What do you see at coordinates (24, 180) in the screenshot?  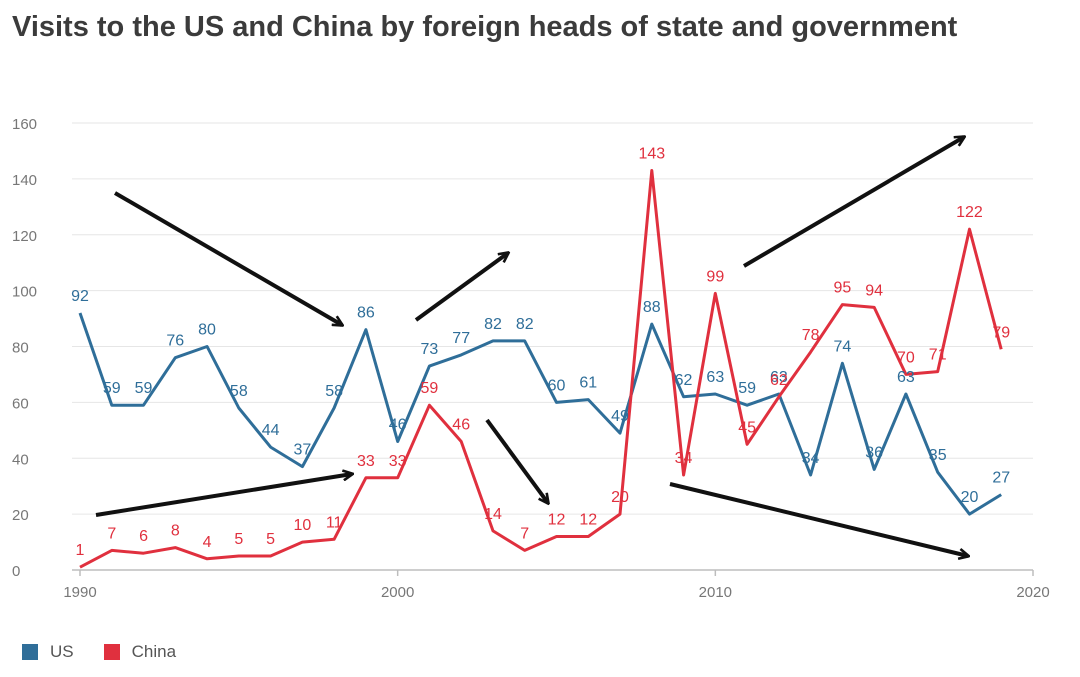 I see `y-tick-label: 140` at bounding box center [24, 180].